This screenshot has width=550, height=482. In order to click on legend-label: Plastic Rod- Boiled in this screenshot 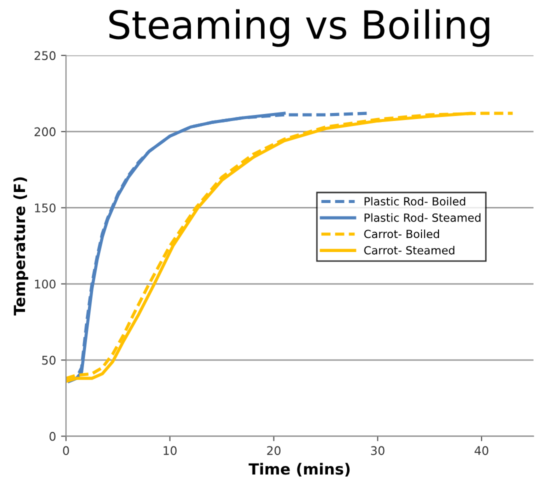, I will do `click(415, 201)`.